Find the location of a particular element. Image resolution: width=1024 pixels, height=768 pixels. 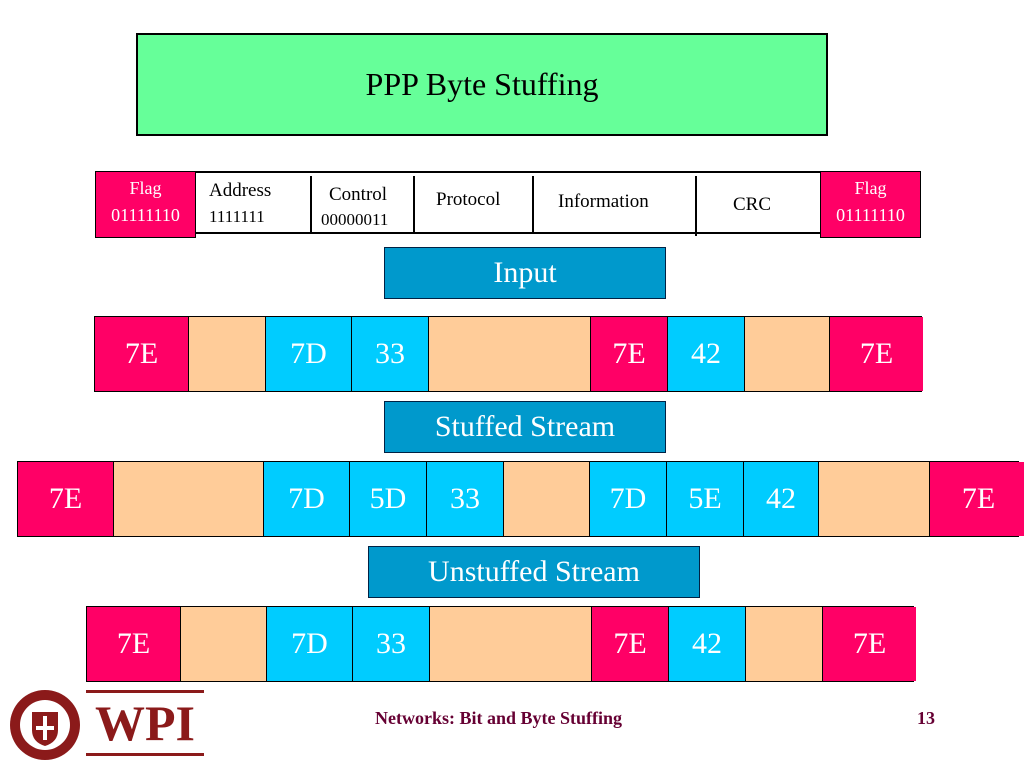

protocol-label: Protocol is located at coordinates (468, 199).